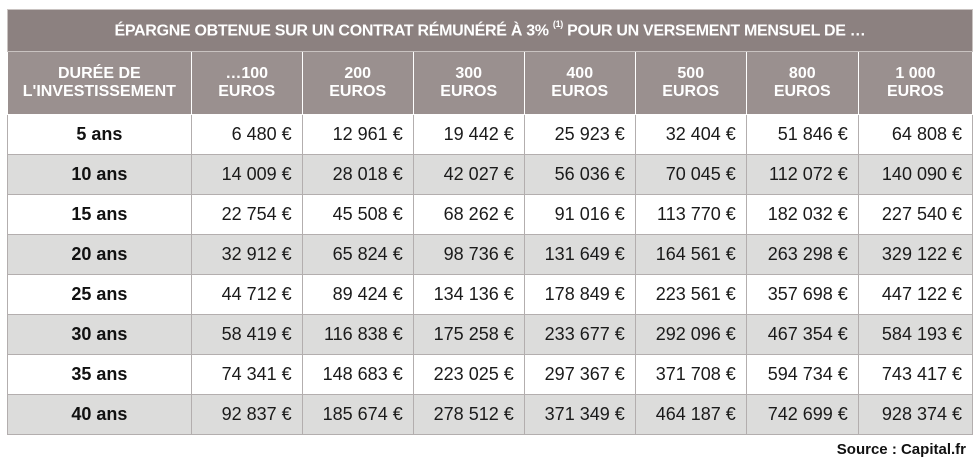  What do you see at coordinates (357, 214) in the screenshot?
I see `savings-value-cell: 45 508 €` at bounding box center [357, 214].